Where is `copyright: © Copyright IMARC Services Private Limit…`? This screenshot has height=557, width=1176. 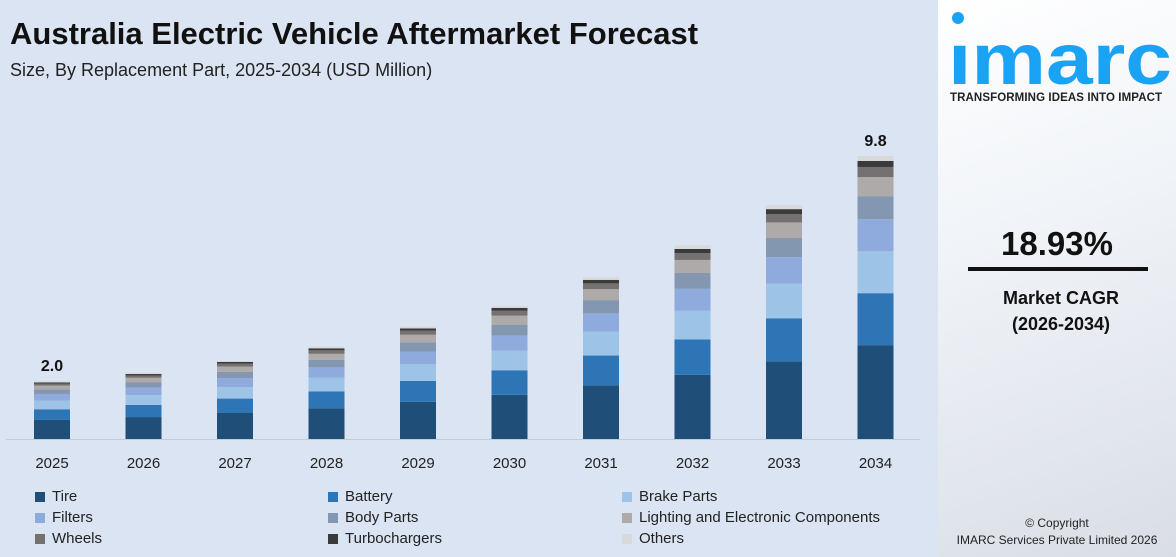 copyright: © Copyright IMARC Services Private Limit… is located at coordinates (1057, 532).